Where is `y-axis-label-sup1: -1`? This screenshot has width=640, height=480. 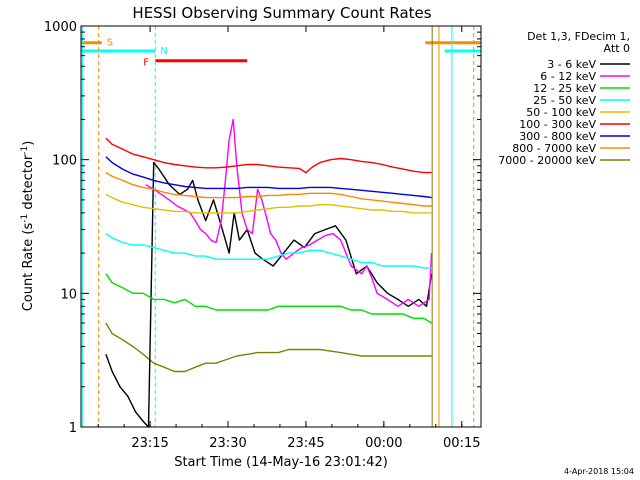
y-axis-label-sup1: -1 is located at coordinates (25, 218).